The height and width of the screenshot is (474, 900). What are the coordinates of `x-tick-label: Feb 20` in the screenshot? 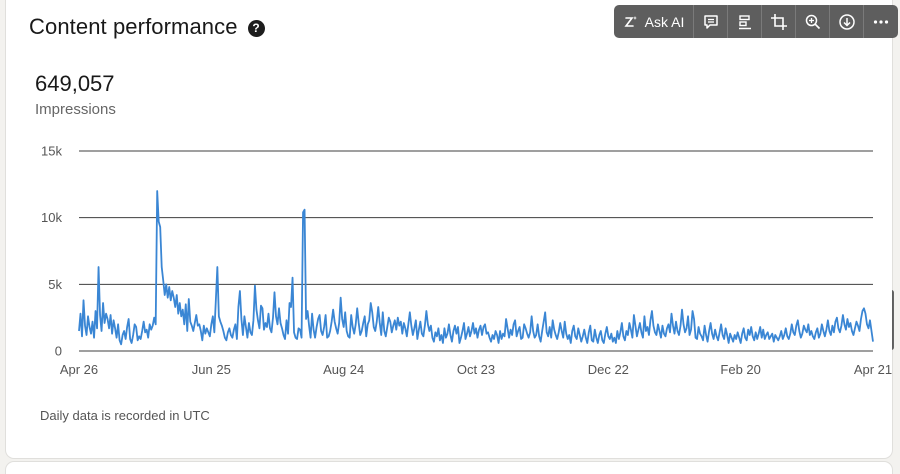 It's located at (740, 369).